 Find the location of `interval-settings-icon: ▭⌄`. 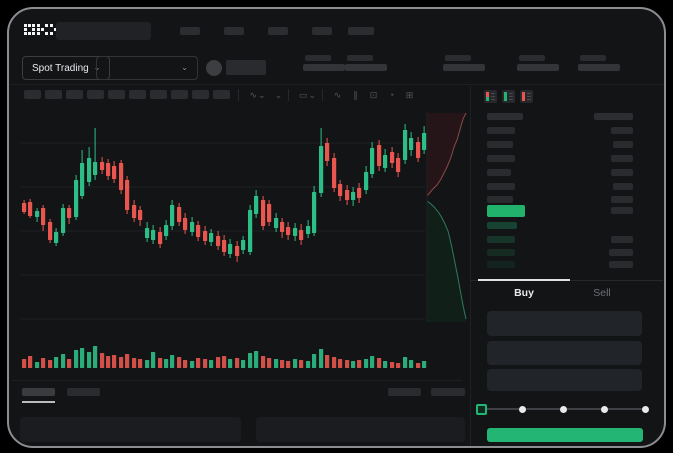

interval-settings-icon: ▭⌄ is located at coordinates (308, 94).